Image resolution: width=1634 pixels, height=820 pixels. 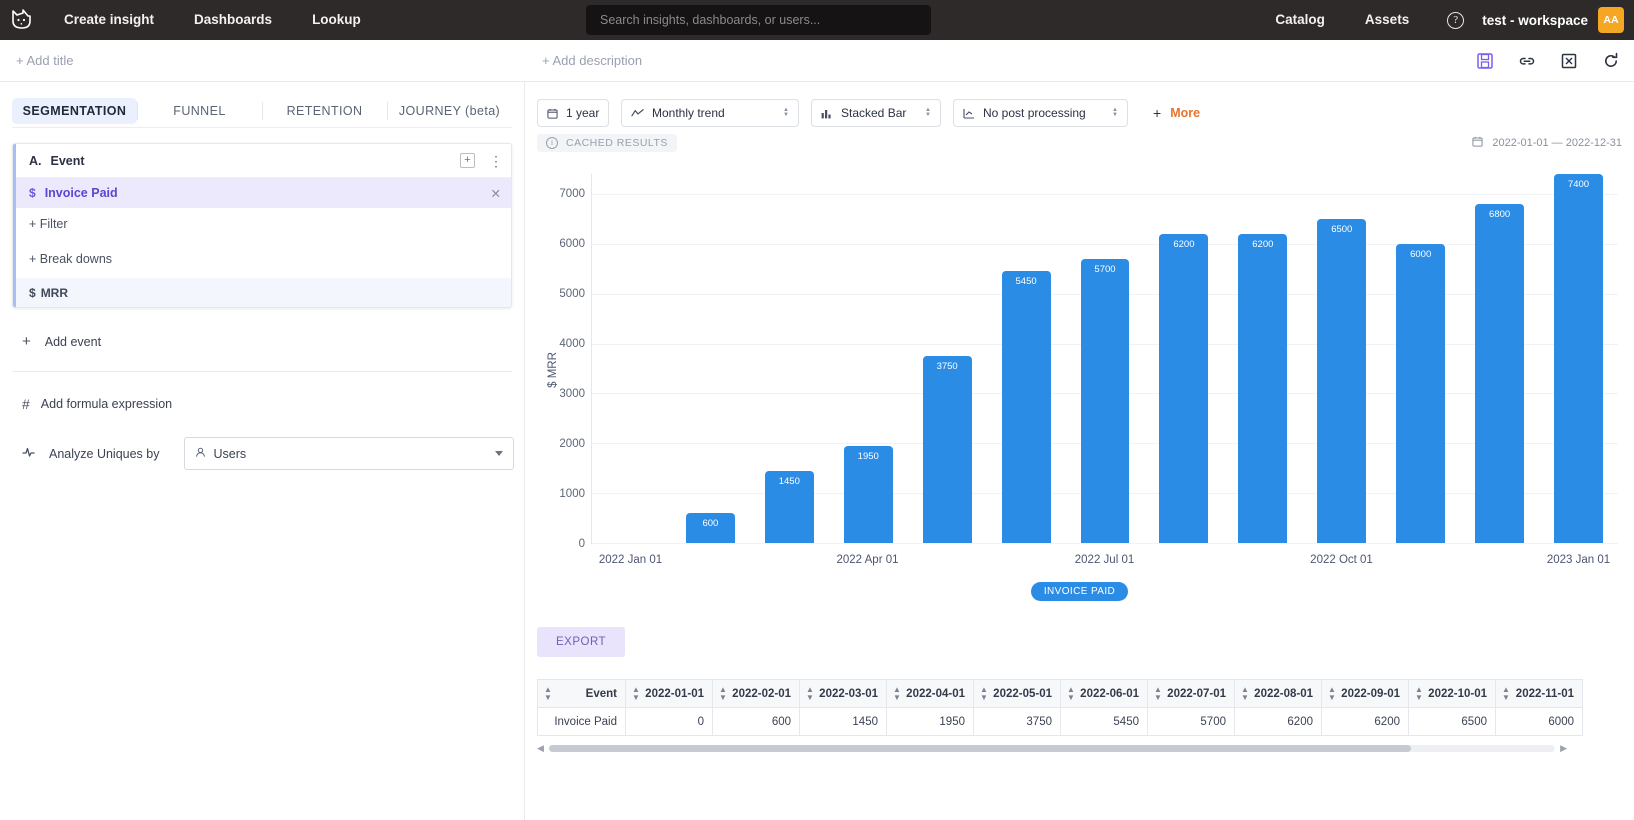 I want to click on chart-bar: 5700, so click(x=1105, y=400).